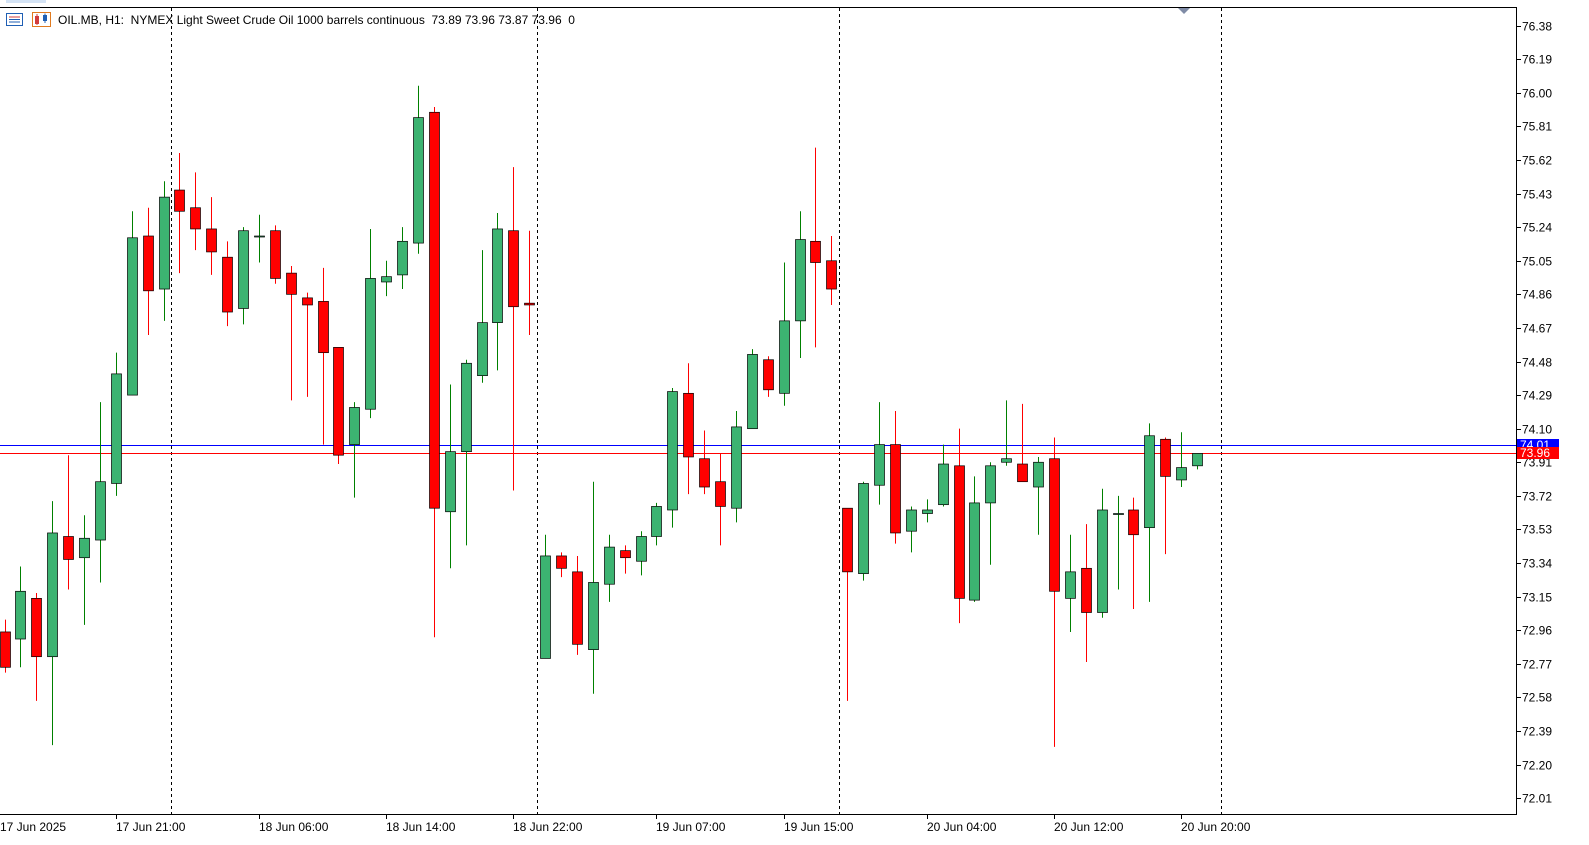  Describe the element at coordinates (1537, 530) in the screenshot. I see `y-tick-label: 73.53` at that location.